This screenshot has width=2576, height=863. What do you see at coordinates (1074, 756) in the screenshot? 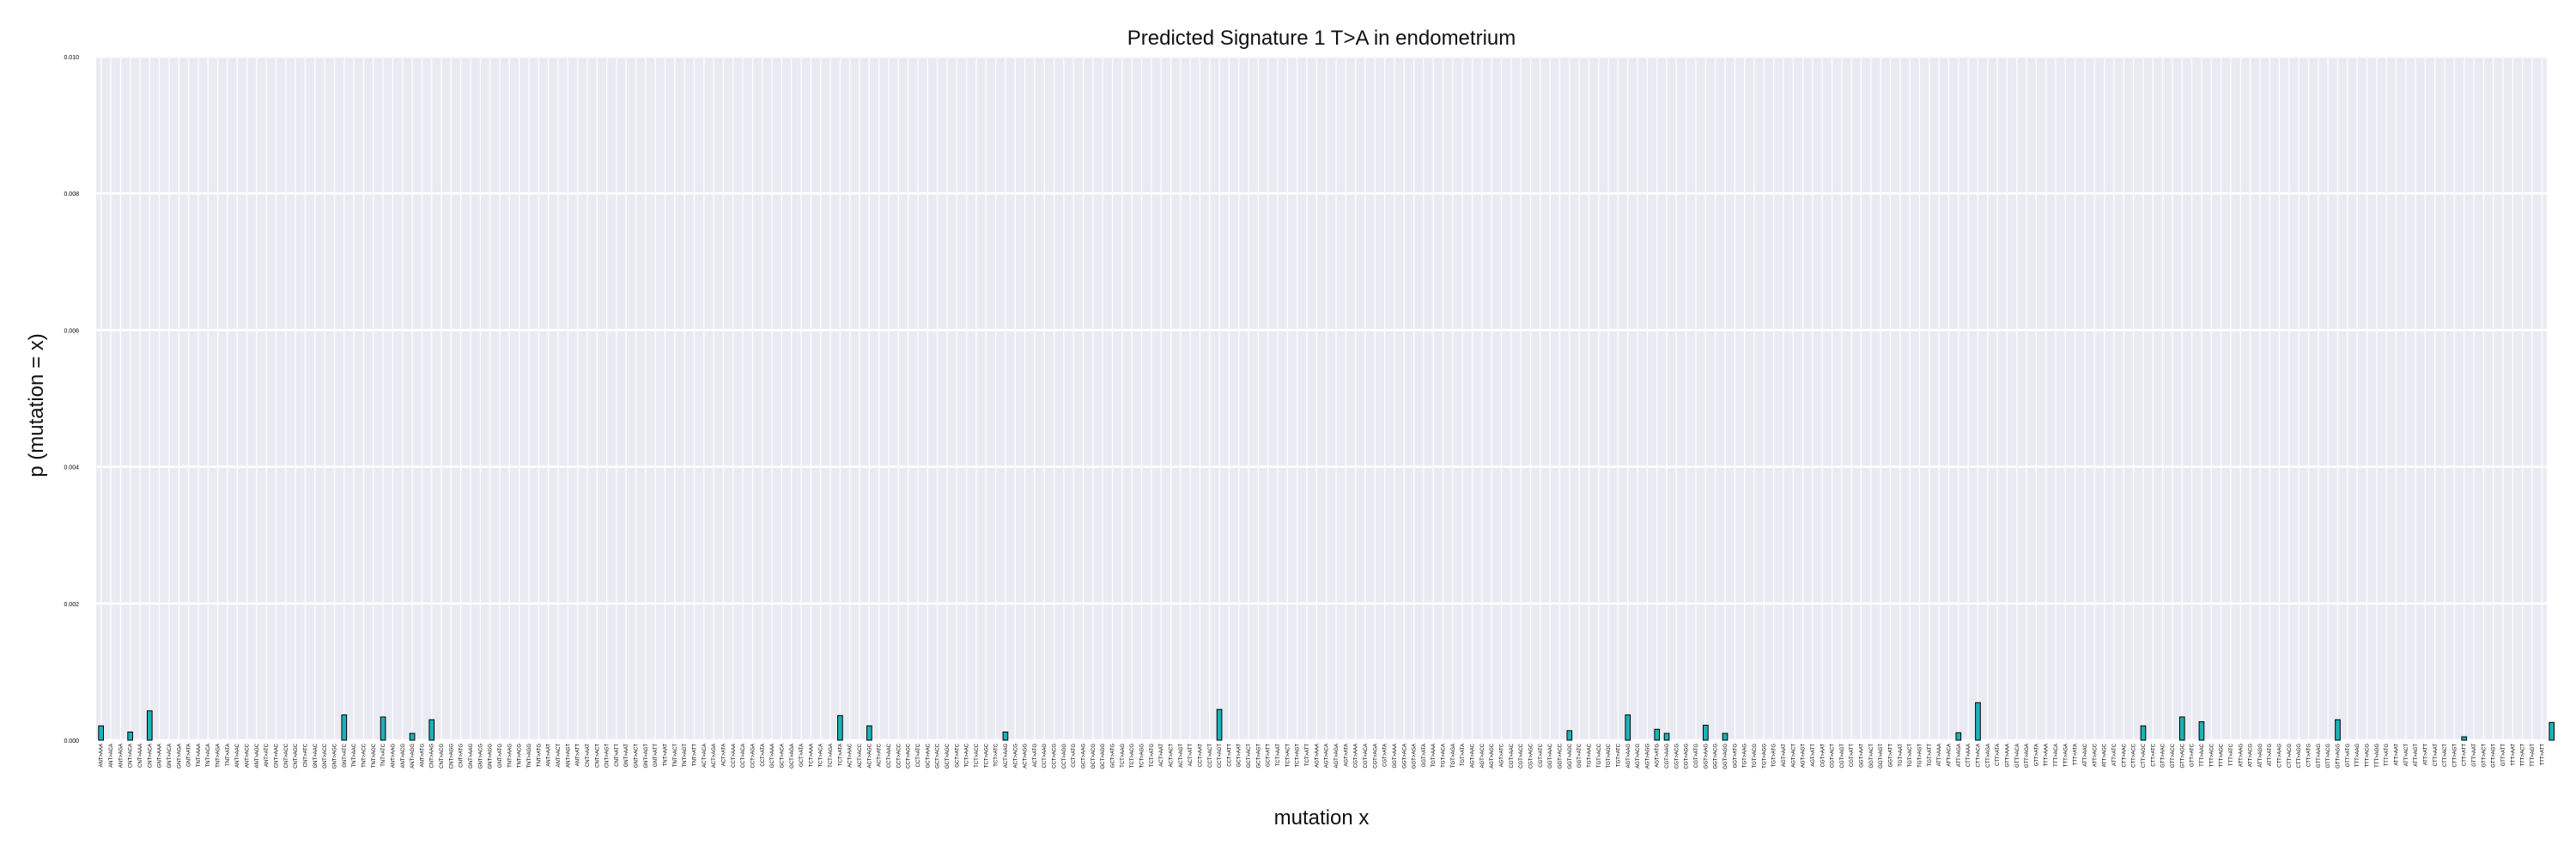
I see `x-tick-label: CCT>ATG` at bounding box center [1074, 756].